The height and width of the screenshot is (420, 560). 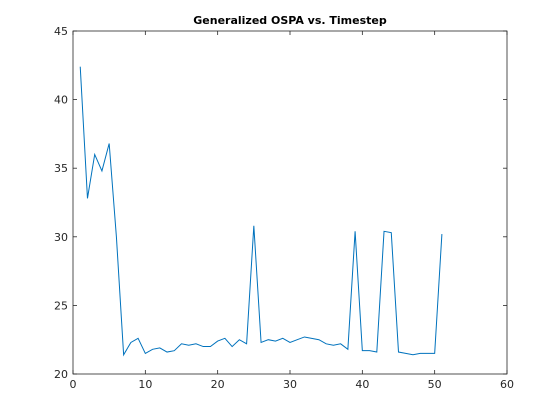 I want to click on x-tick-label: 50, so click(x=435, y=384).